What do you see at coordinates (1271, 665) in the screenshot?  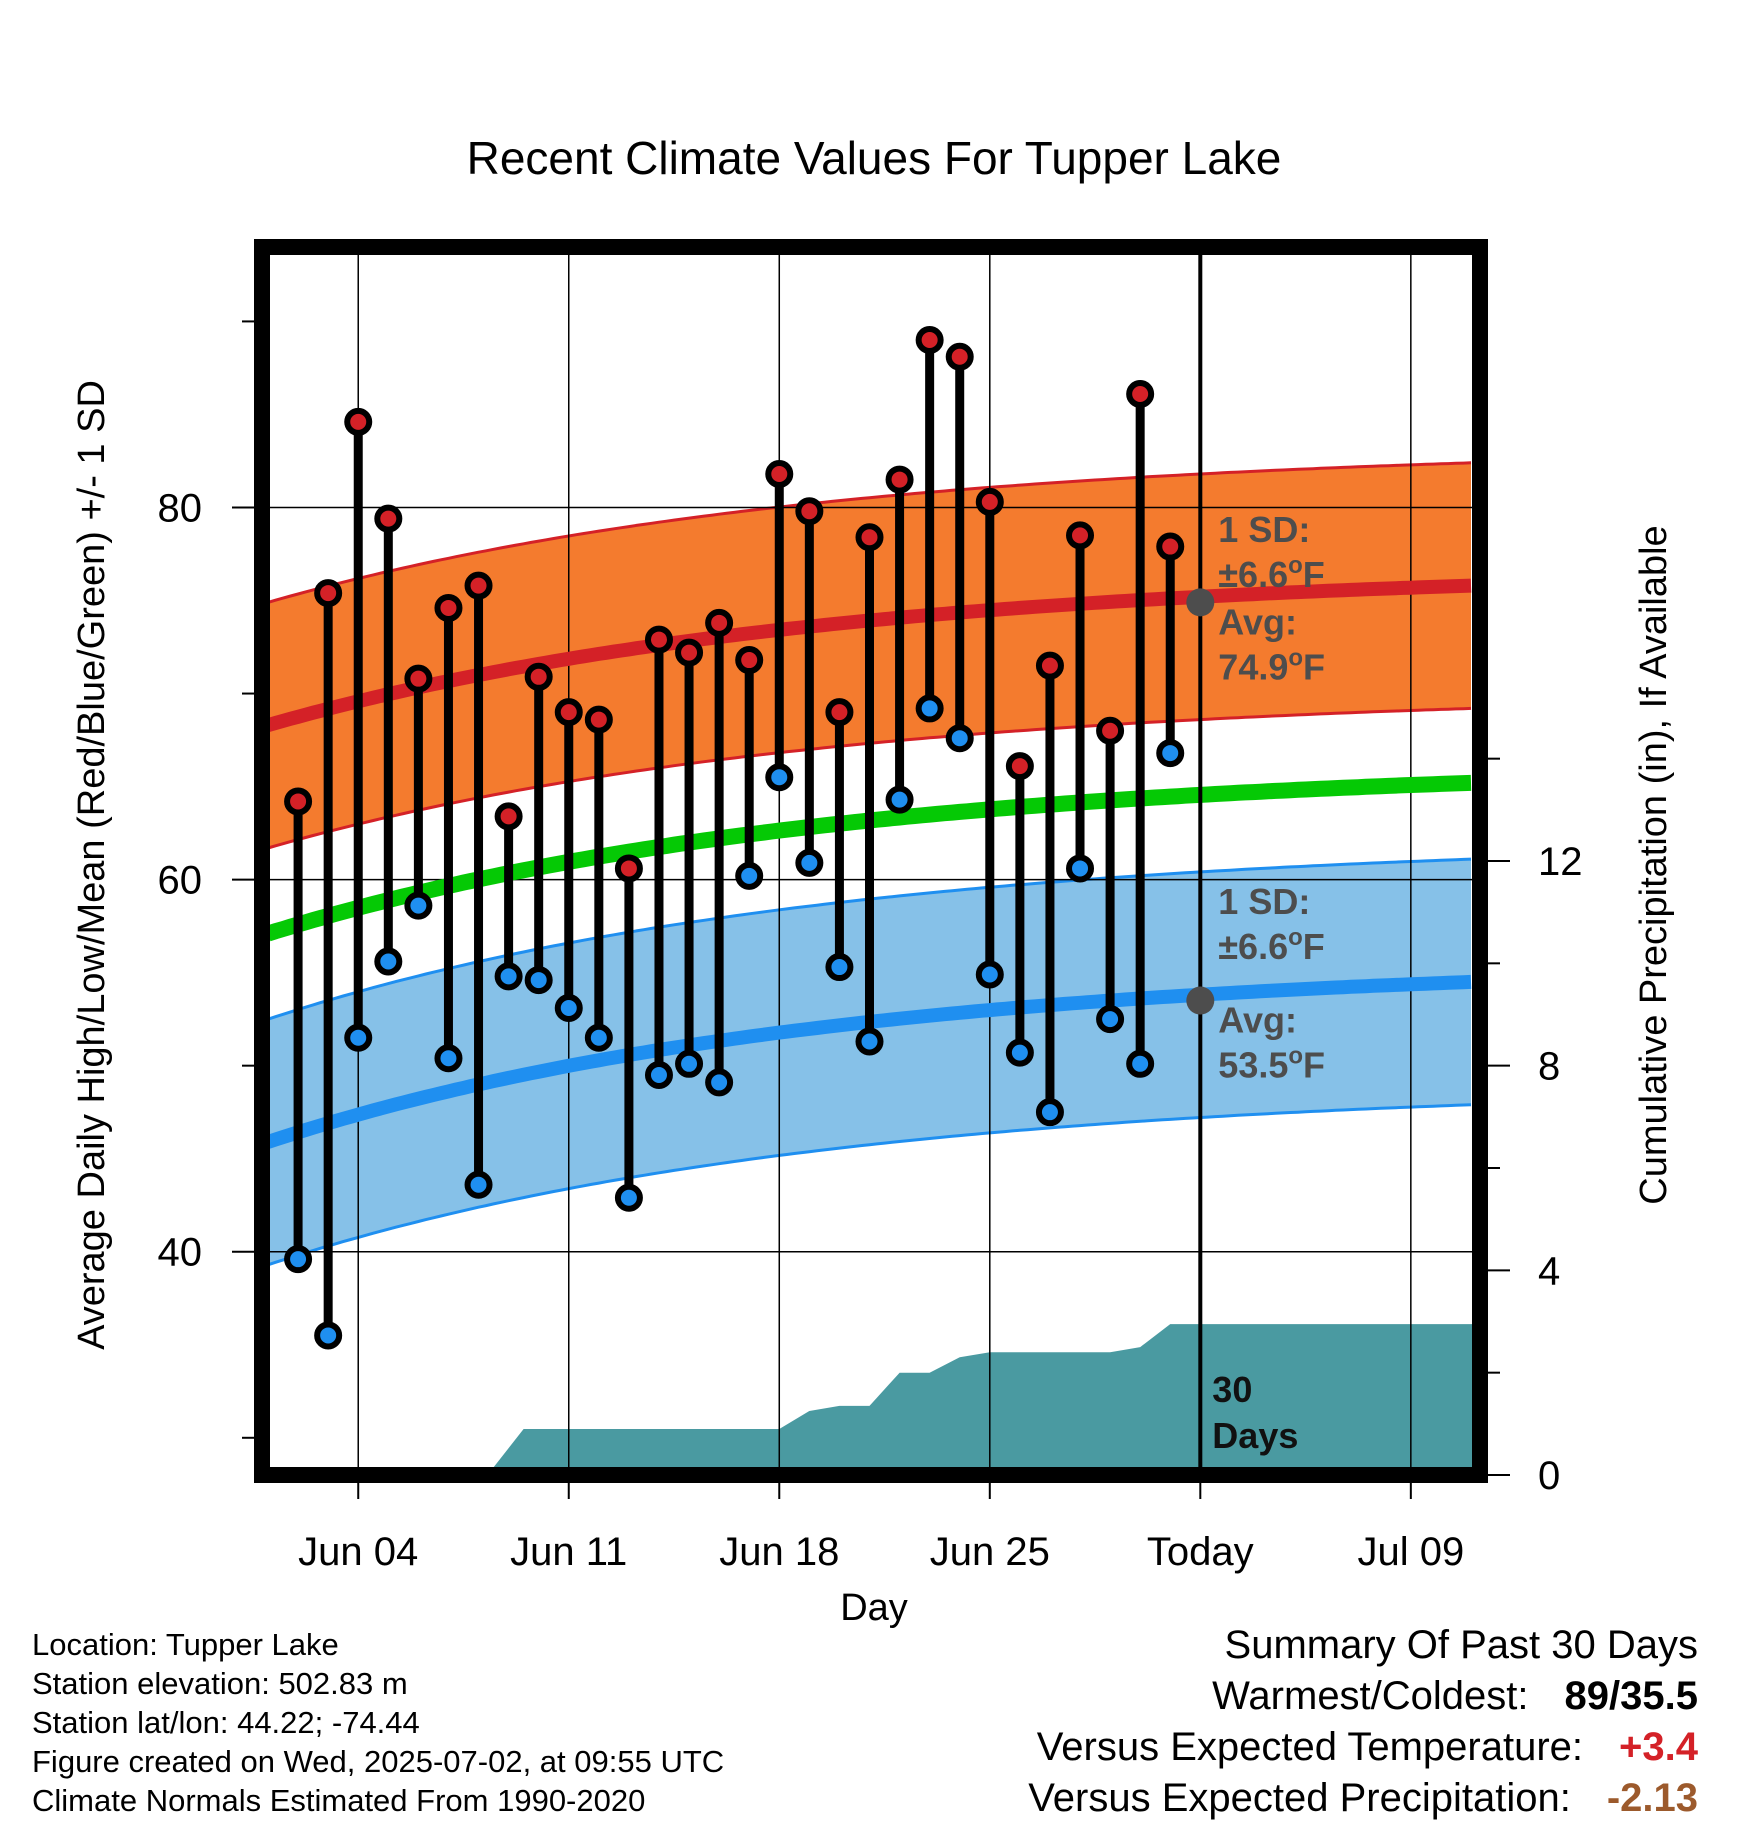 I see `high-avg-value: 74.9oF` at bounding box center [1271, 665].